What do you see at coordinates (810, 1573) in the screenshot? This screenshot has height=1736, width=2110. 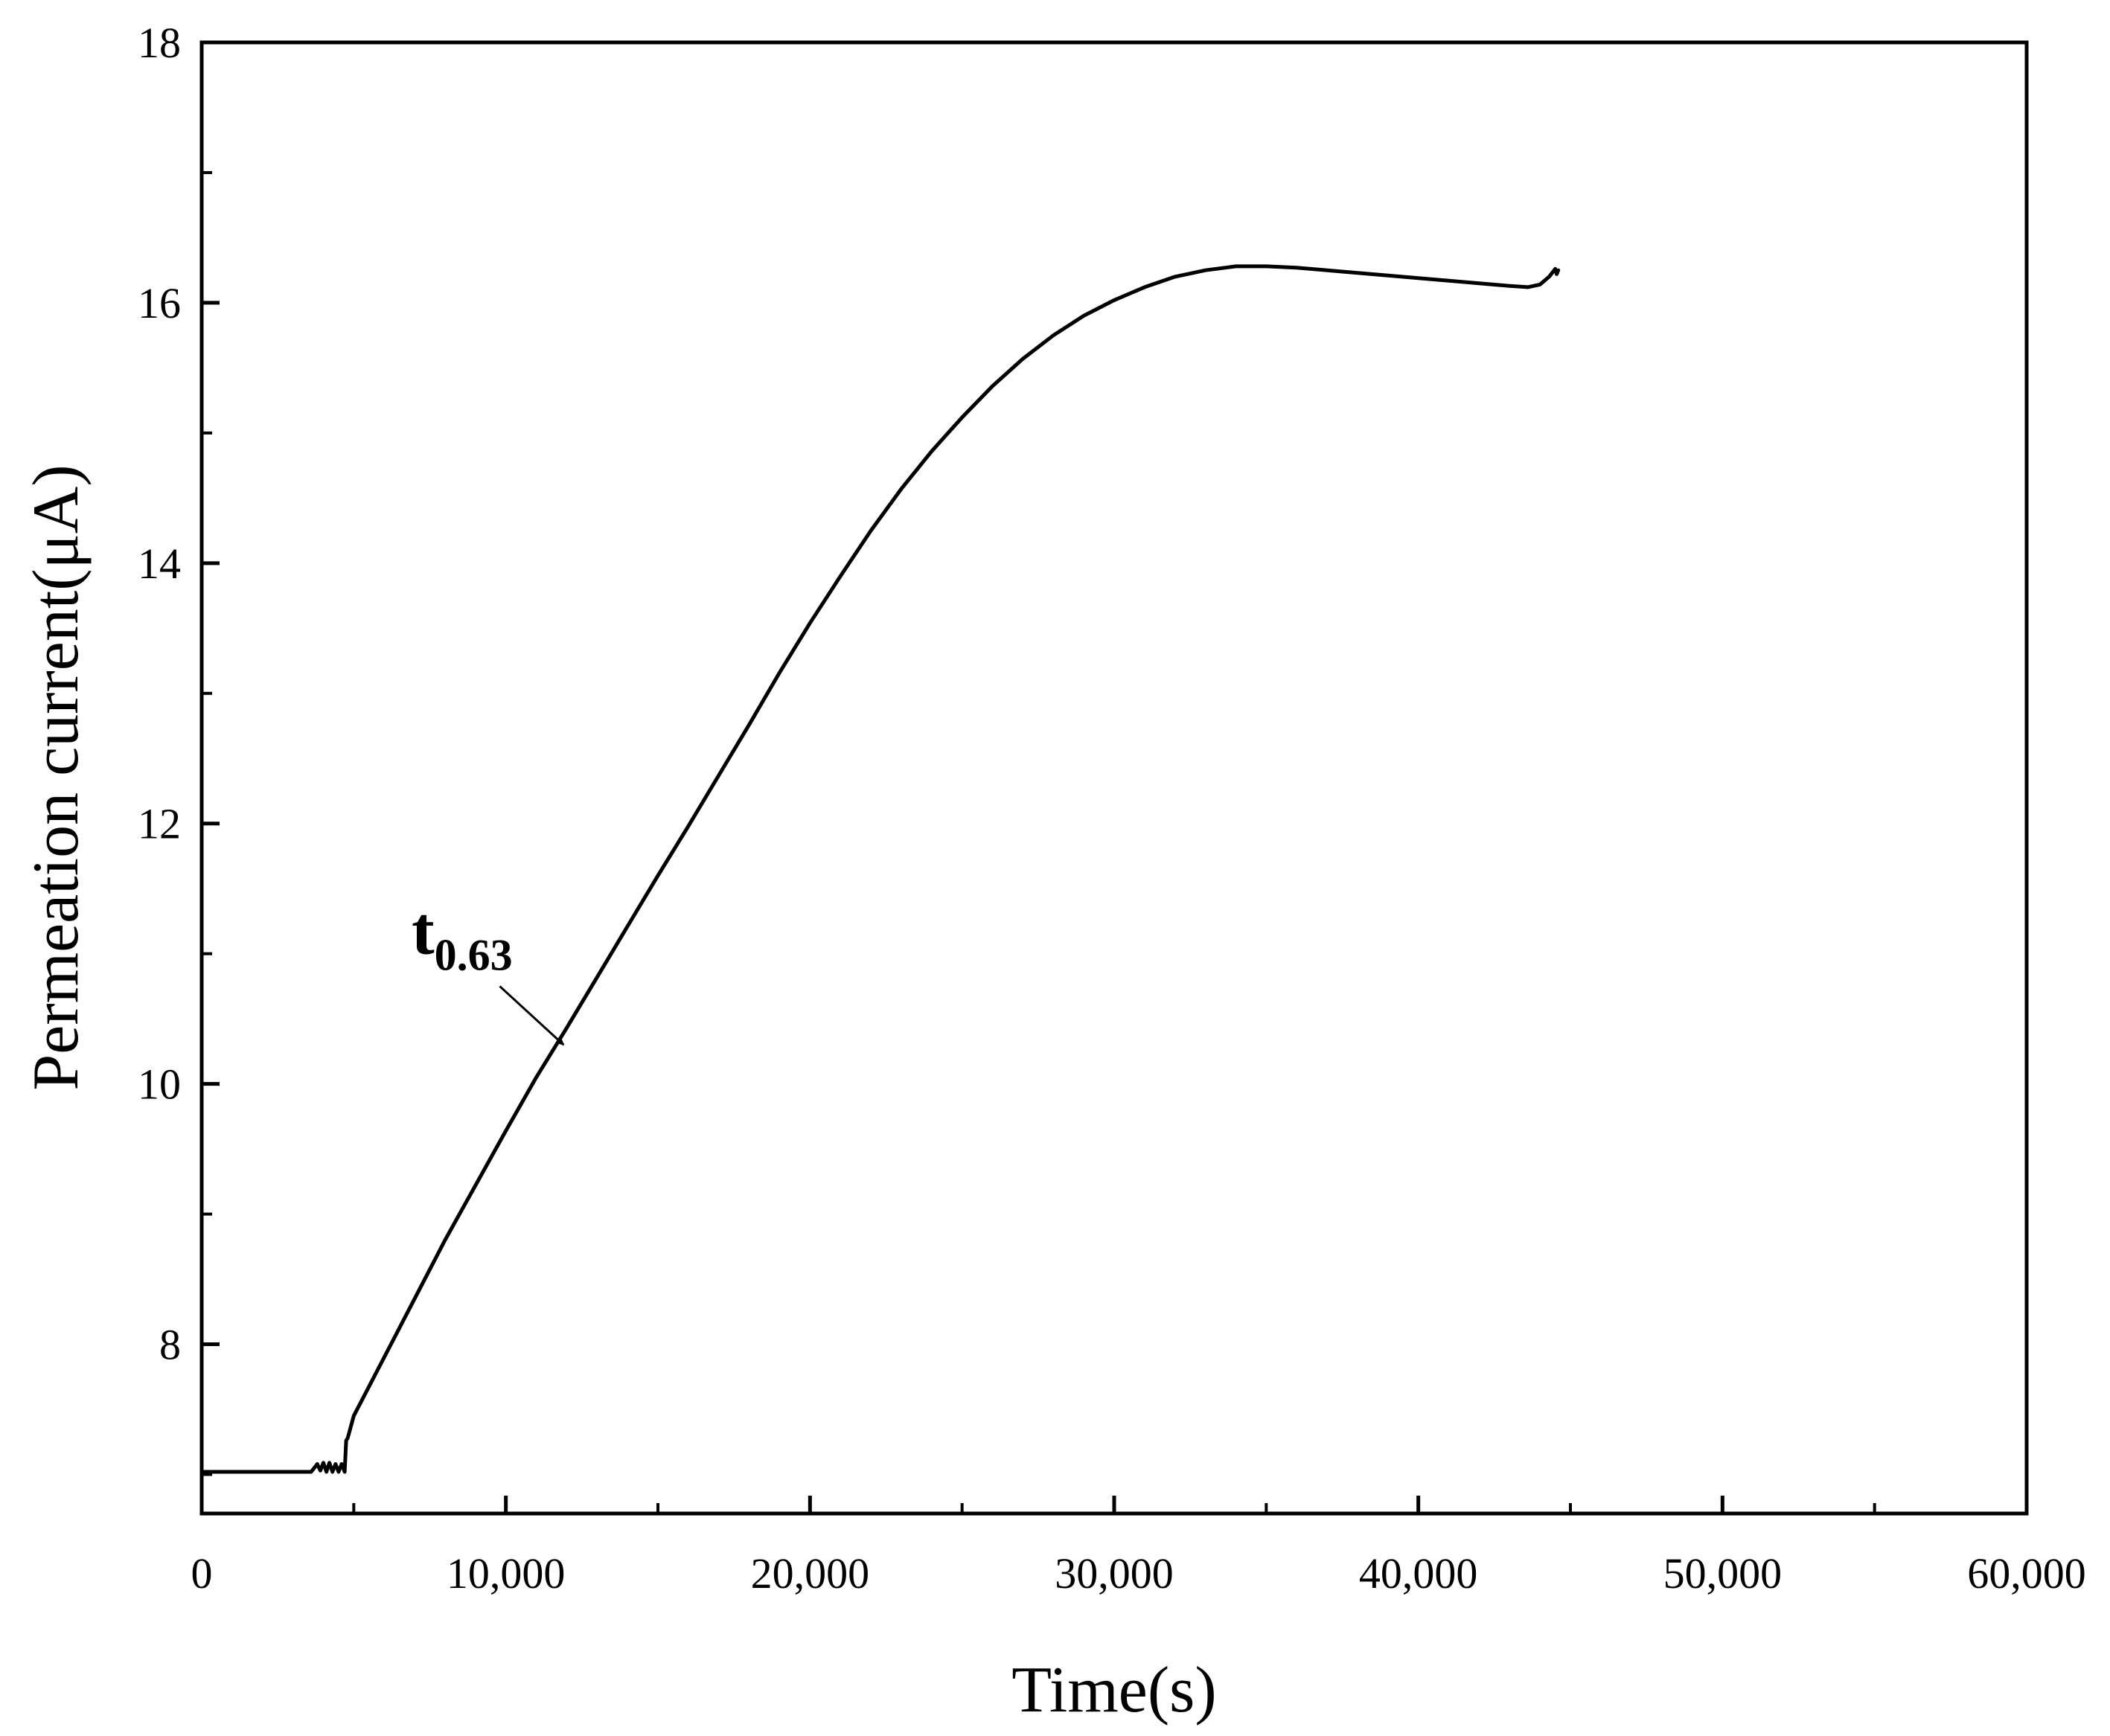 I see `x-tick-label: 20,000` at bounding box center [810, 1573].